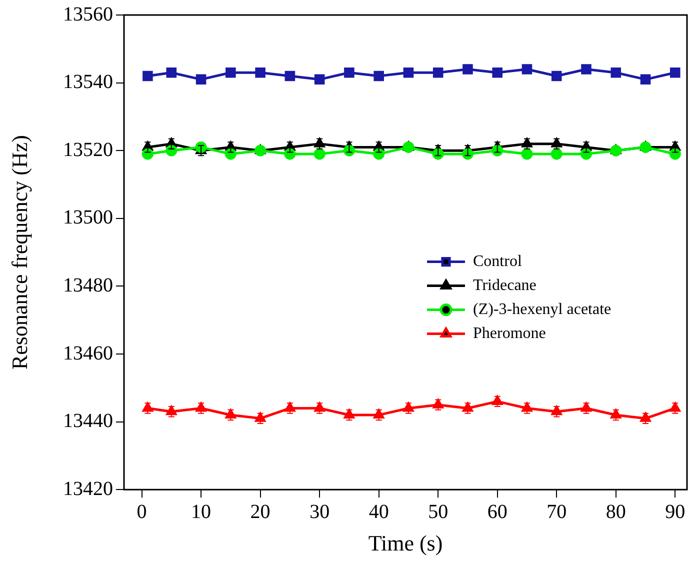 This screenshot has width=695, height=566. I want to click on x-tick-label: 50, so click(438, 511).